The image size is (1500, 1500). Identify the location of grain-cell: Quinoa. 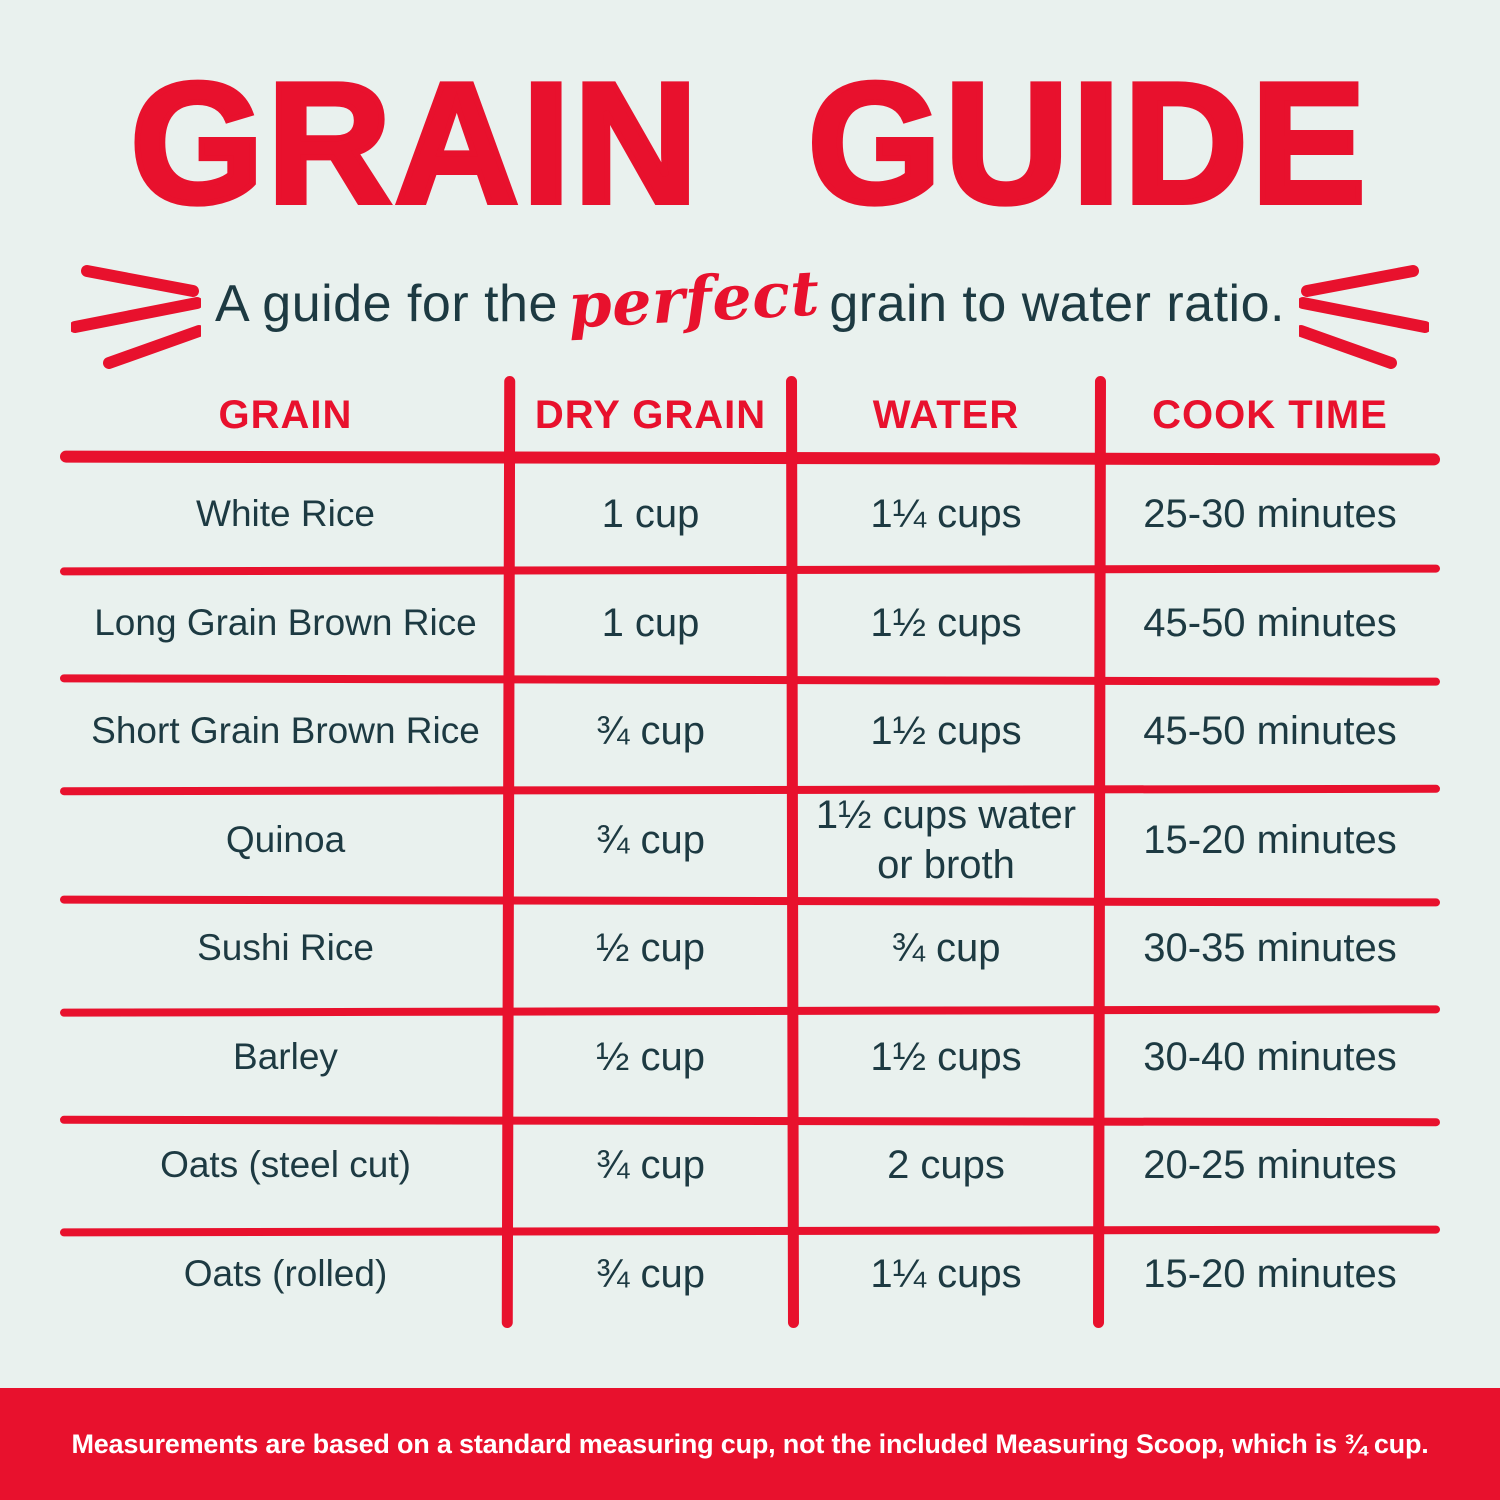
(285, 839).